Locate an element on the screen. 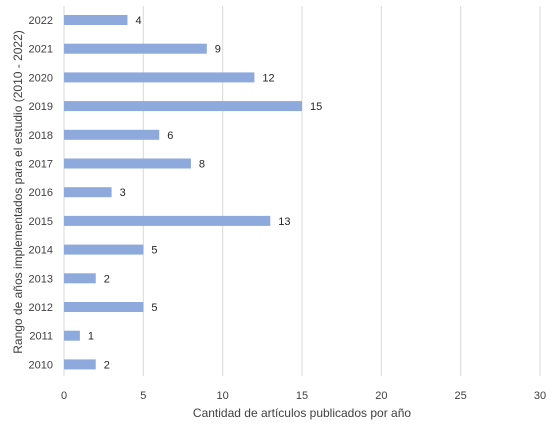 This screenshot has width=554, height=428. y-tick-label-2022: 2022 is located at coordinates (41, 21).